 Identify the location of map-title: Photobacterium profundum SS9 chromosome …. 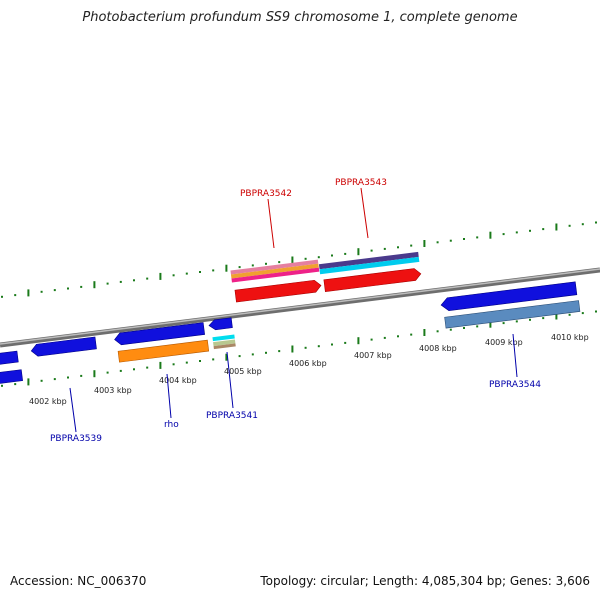
(300, 17).